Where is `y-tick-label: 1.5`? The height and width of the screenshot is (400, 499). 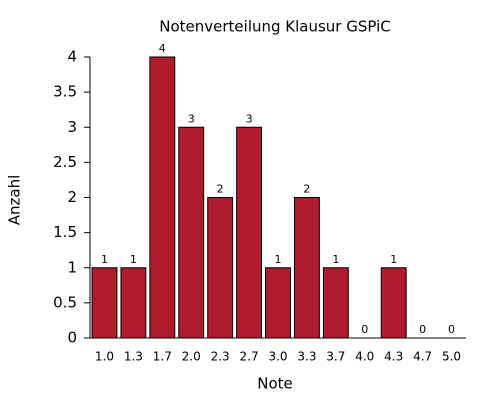 y-tick-label: 1.5 is located at coordinates (65, 232).